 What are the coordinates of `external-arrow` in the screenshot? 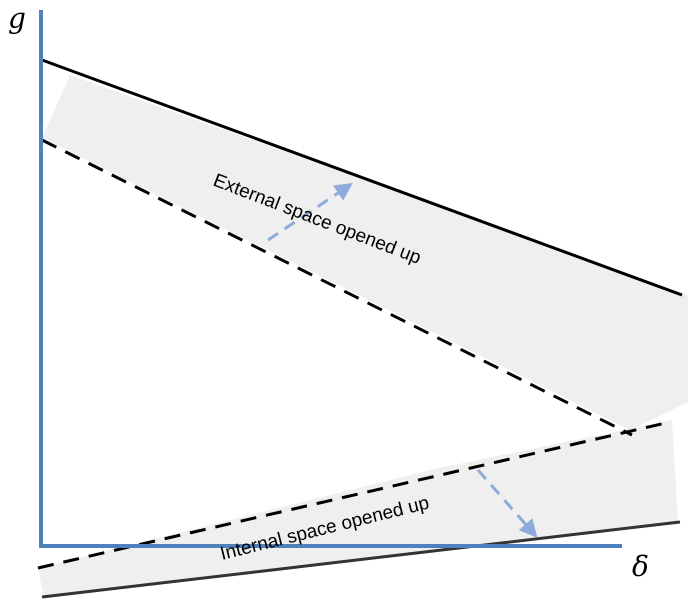 It's located at (310, 212).